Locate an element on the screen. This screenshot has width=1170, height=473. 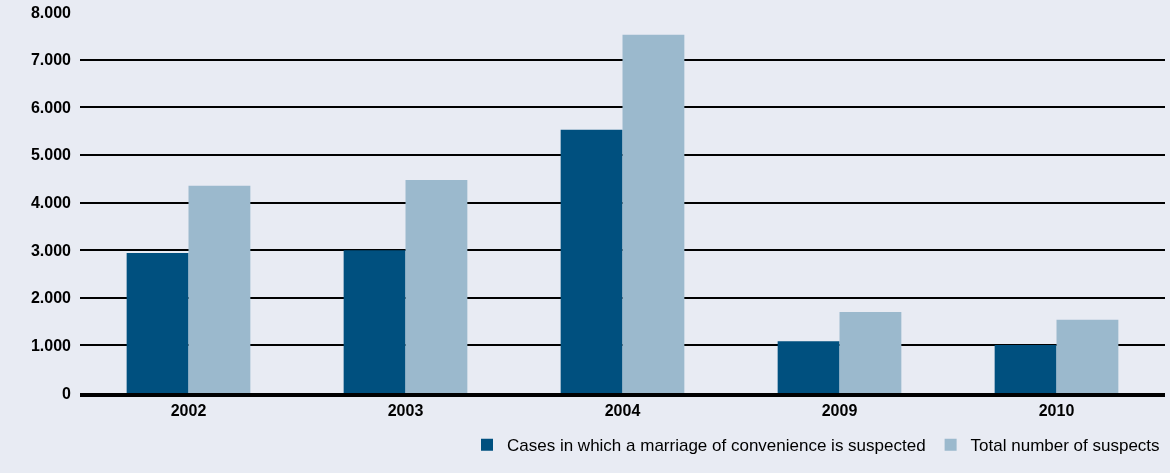
x-tick-label: 2003 is located at coordinates (405, 411).